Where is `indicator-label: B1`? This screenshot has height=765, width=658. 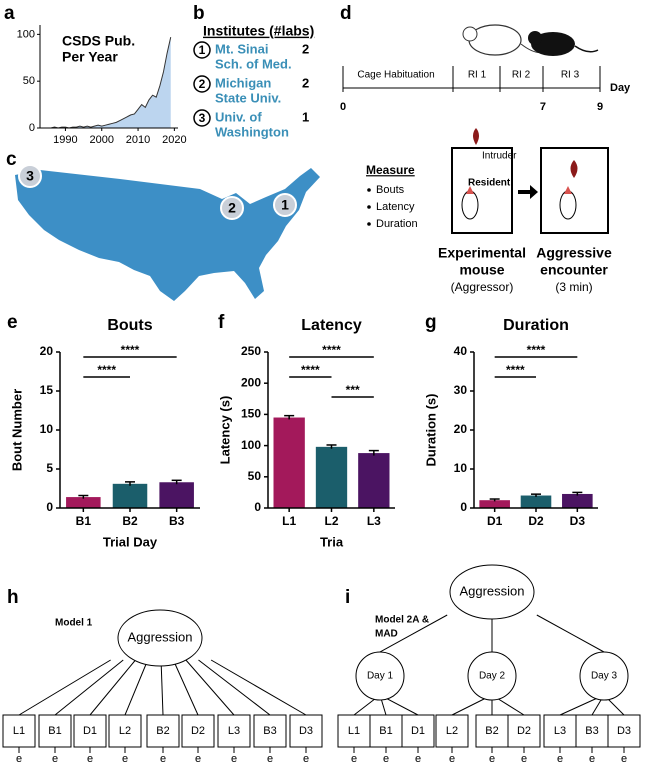 indicator-label: B1 is located at coordinates (385, 731).